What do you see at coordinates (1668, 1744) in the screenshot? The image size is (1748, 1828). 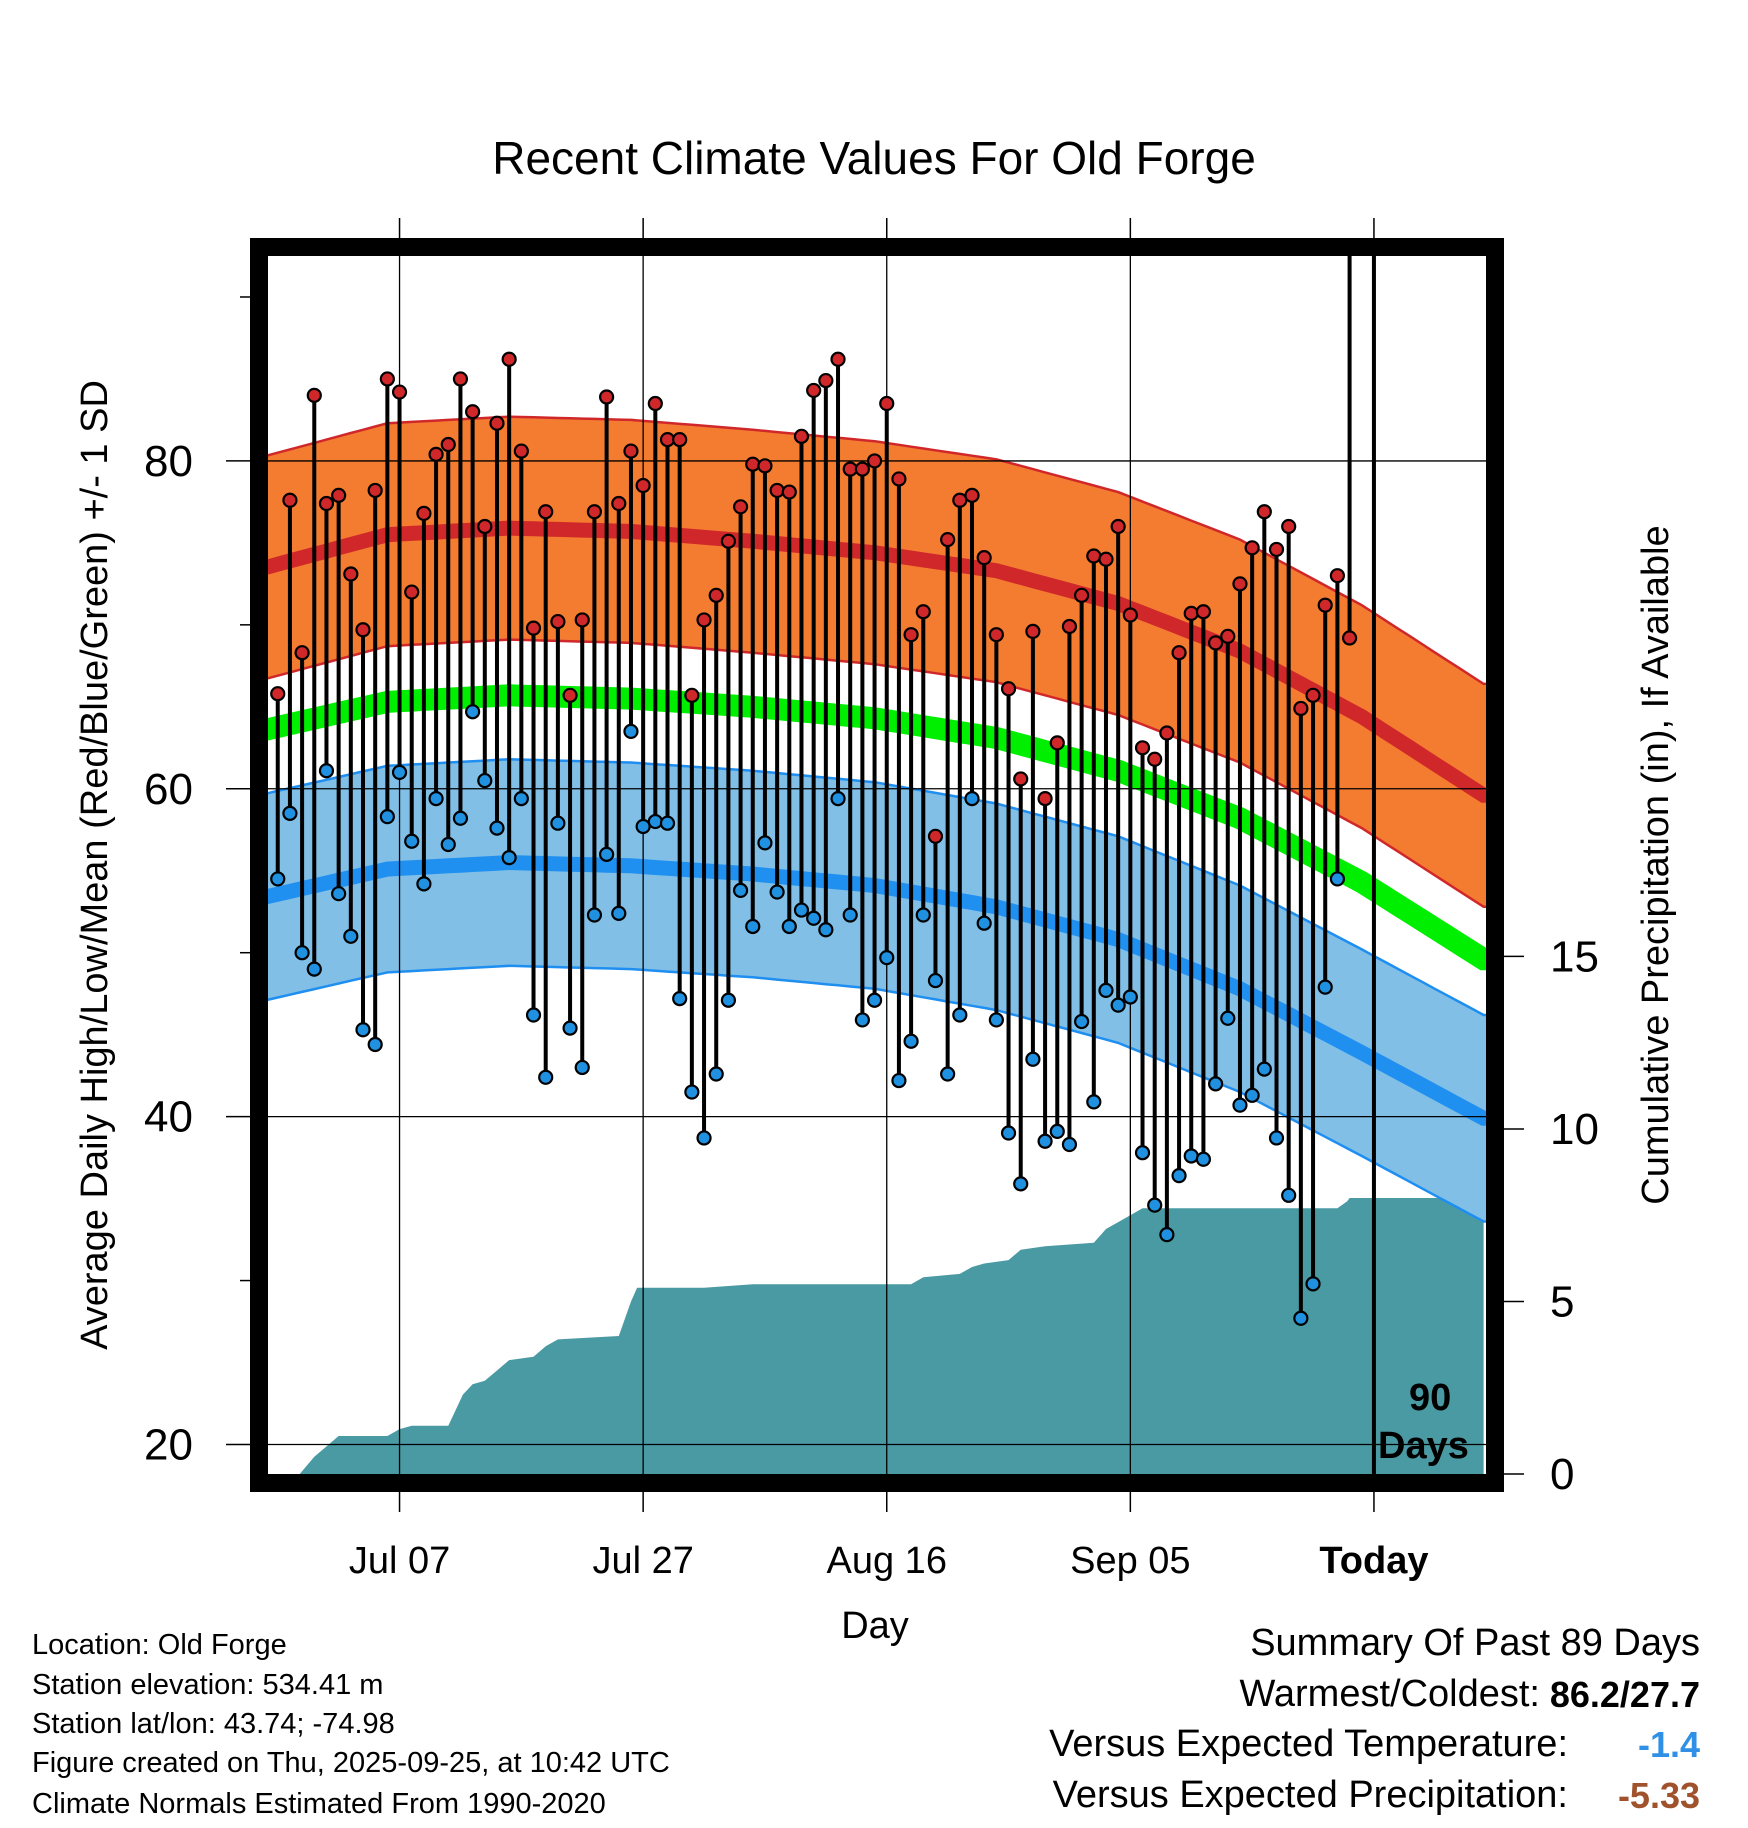 I see `summary-temp-value: -1.4` at bounding box center [1668, 1744].